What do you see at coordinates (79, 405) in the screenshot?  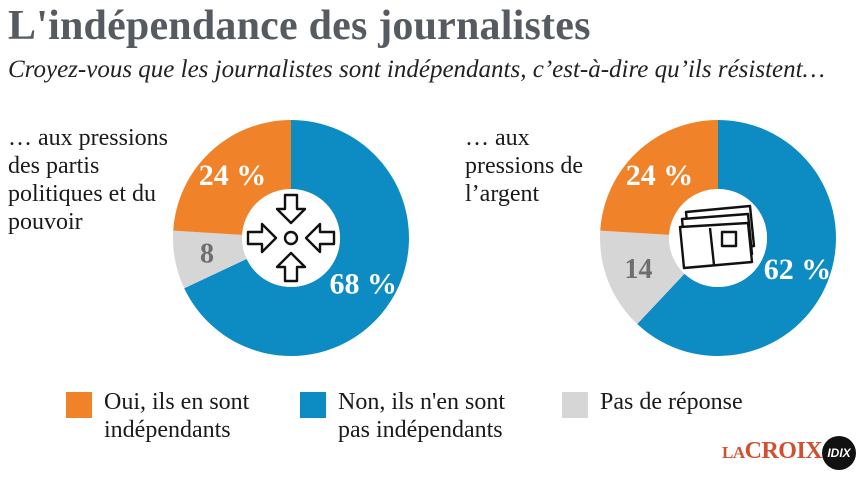 I see `legend-swatch-oui` at bounding box center [79, 405].